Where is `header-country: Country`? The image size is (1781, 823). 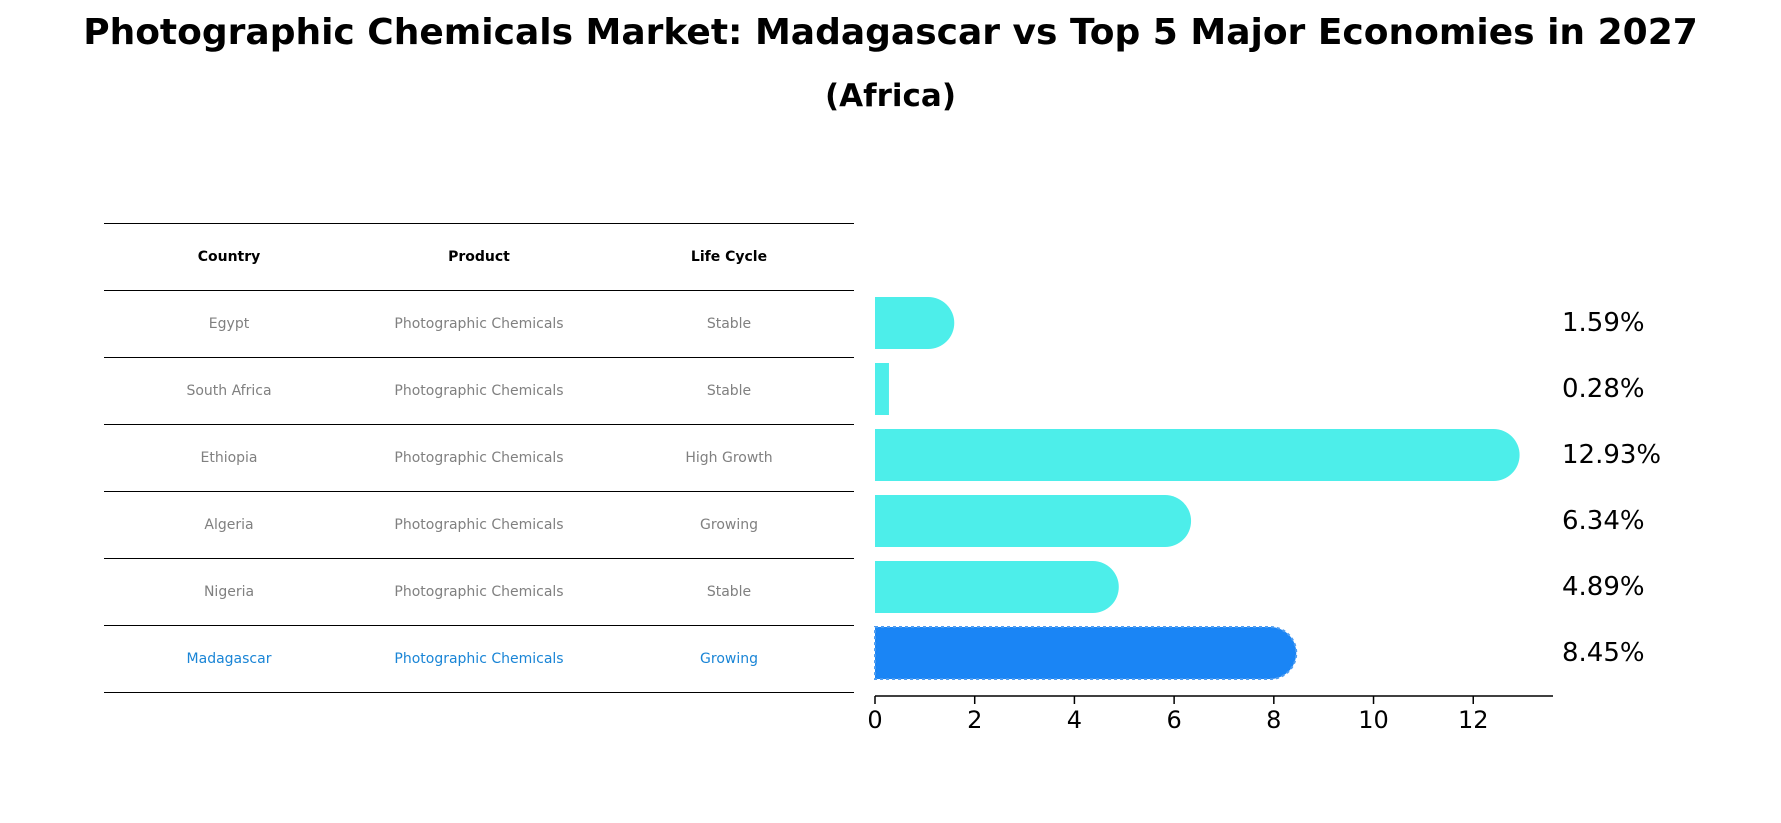 header-country: Country is located at coordinates (229, 257).